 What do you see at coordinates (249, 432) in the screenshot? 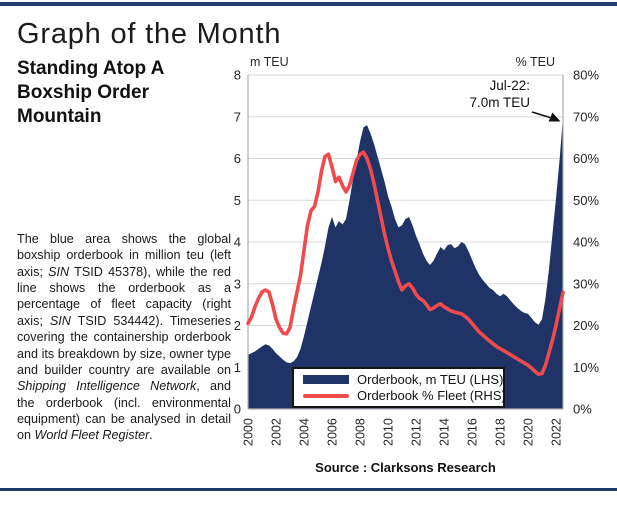
I see `x-axis-tick-label: 2000` at bounding box center [249, 432].